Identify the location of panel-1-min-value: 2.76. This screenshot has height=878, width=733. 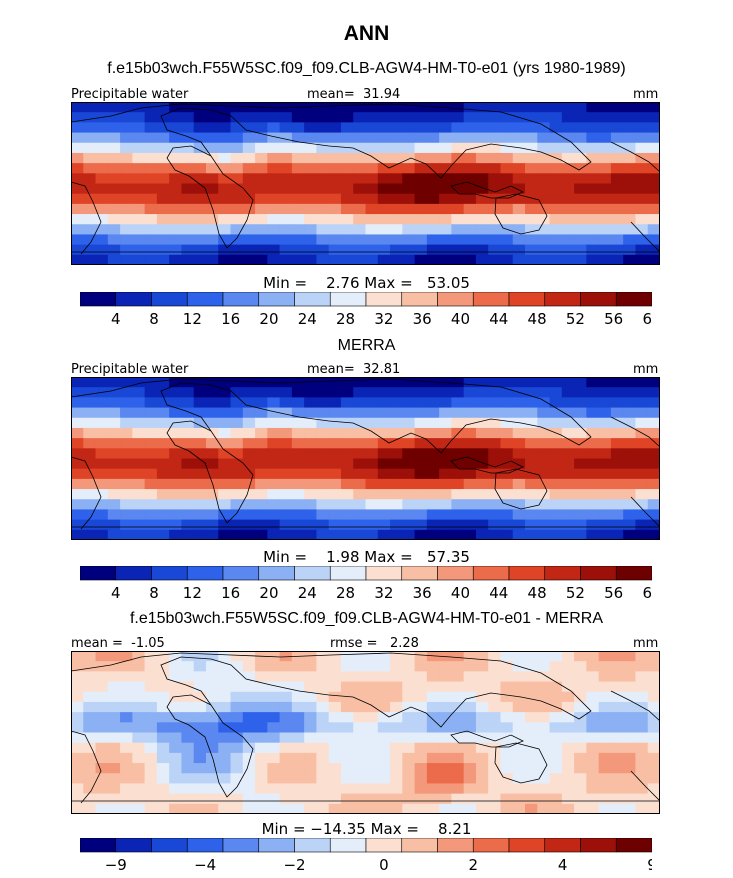
(343, 283).